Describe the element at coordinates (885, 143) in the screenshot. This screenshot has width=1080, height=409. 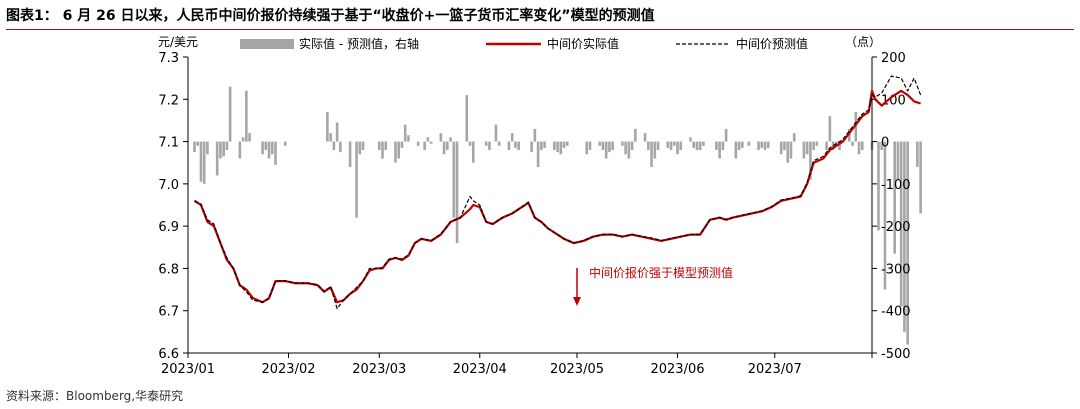
I see `right-tick-label: 0` at that location.